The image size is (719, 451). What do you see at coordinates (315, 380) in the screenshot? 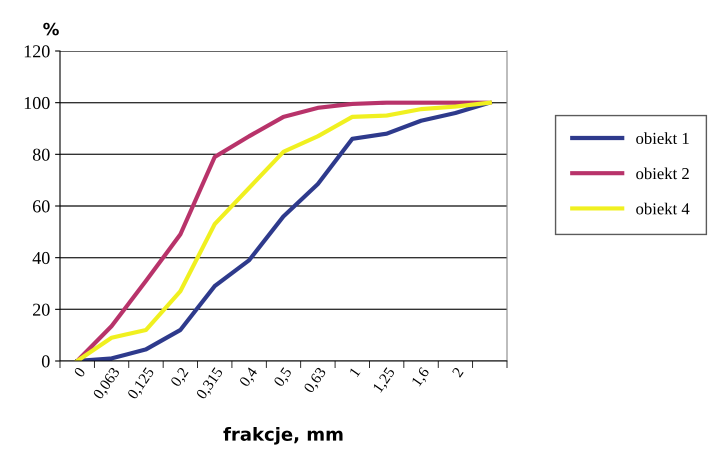
I see `x-tick-label: 0,63` at bounding box center [315, 380].